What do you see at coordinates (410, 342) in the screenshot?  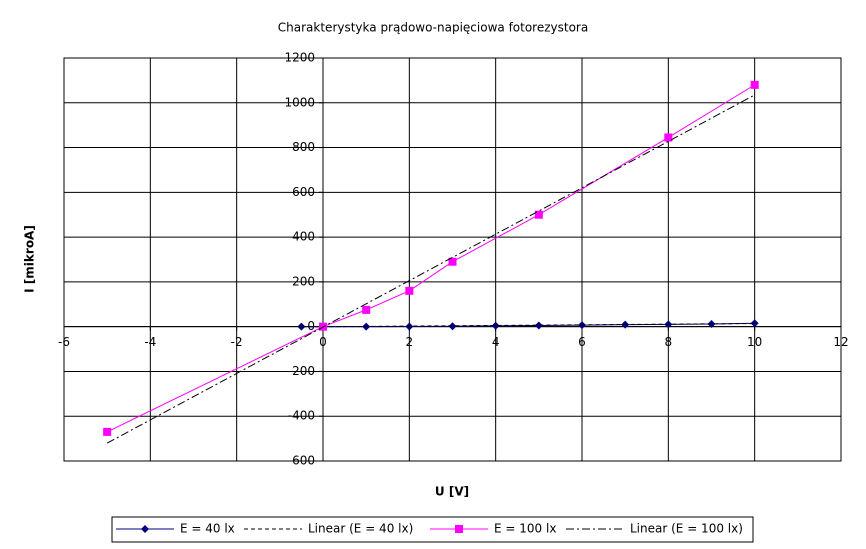 I see `x-tick-label: 2` at bounding box center [410, 342].